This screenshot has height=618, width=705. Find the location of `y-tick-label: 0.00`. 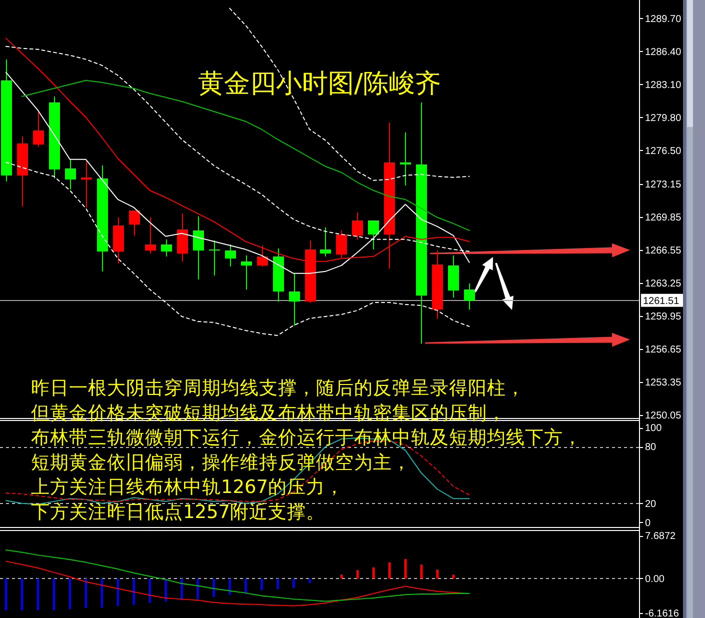

y-tick-label: 0.00 is located at coordinates (655, 579).